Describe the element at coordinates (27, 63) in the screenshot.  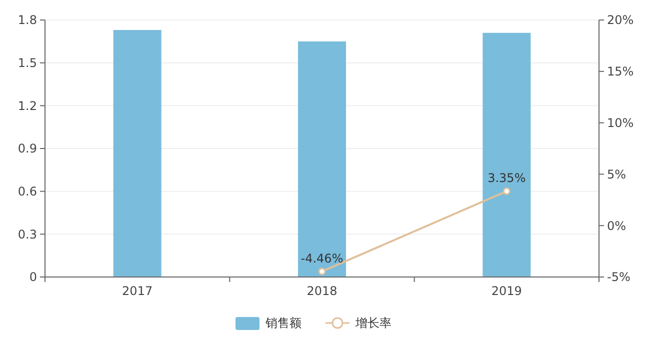
I see `y-tick-label: 1.5` at that location.